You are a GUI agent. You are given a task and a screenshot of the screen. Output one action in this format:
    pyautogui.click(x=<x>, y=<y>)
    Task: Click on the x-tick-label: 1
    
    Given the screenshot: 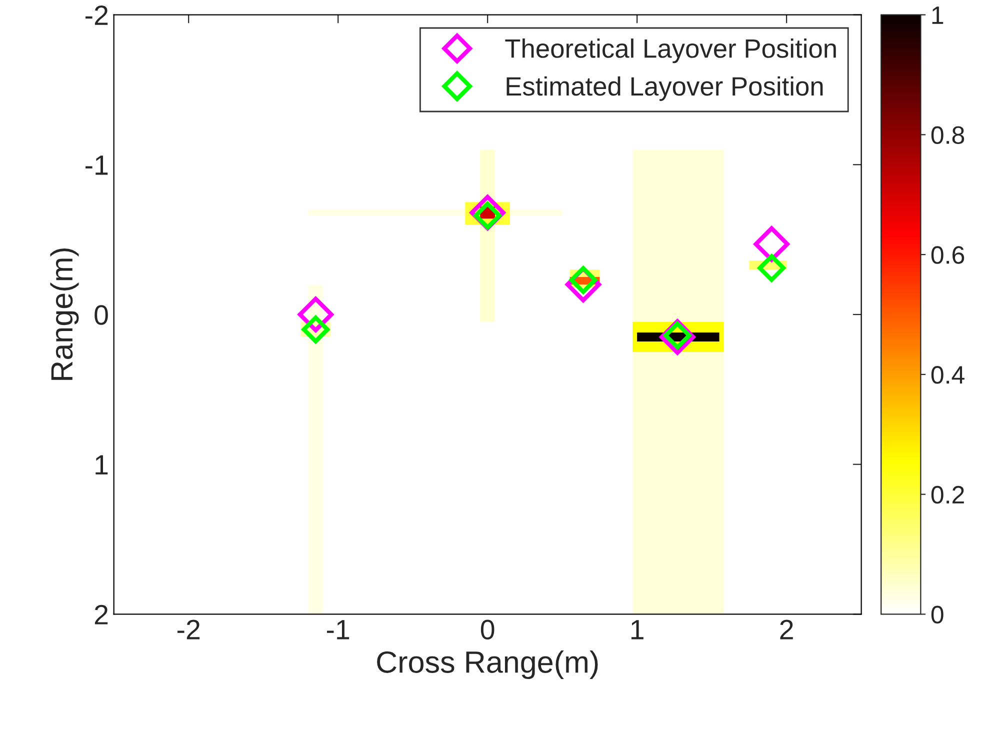 What is the action you would take?
    pyautogui.click(x=637, y=630)
    